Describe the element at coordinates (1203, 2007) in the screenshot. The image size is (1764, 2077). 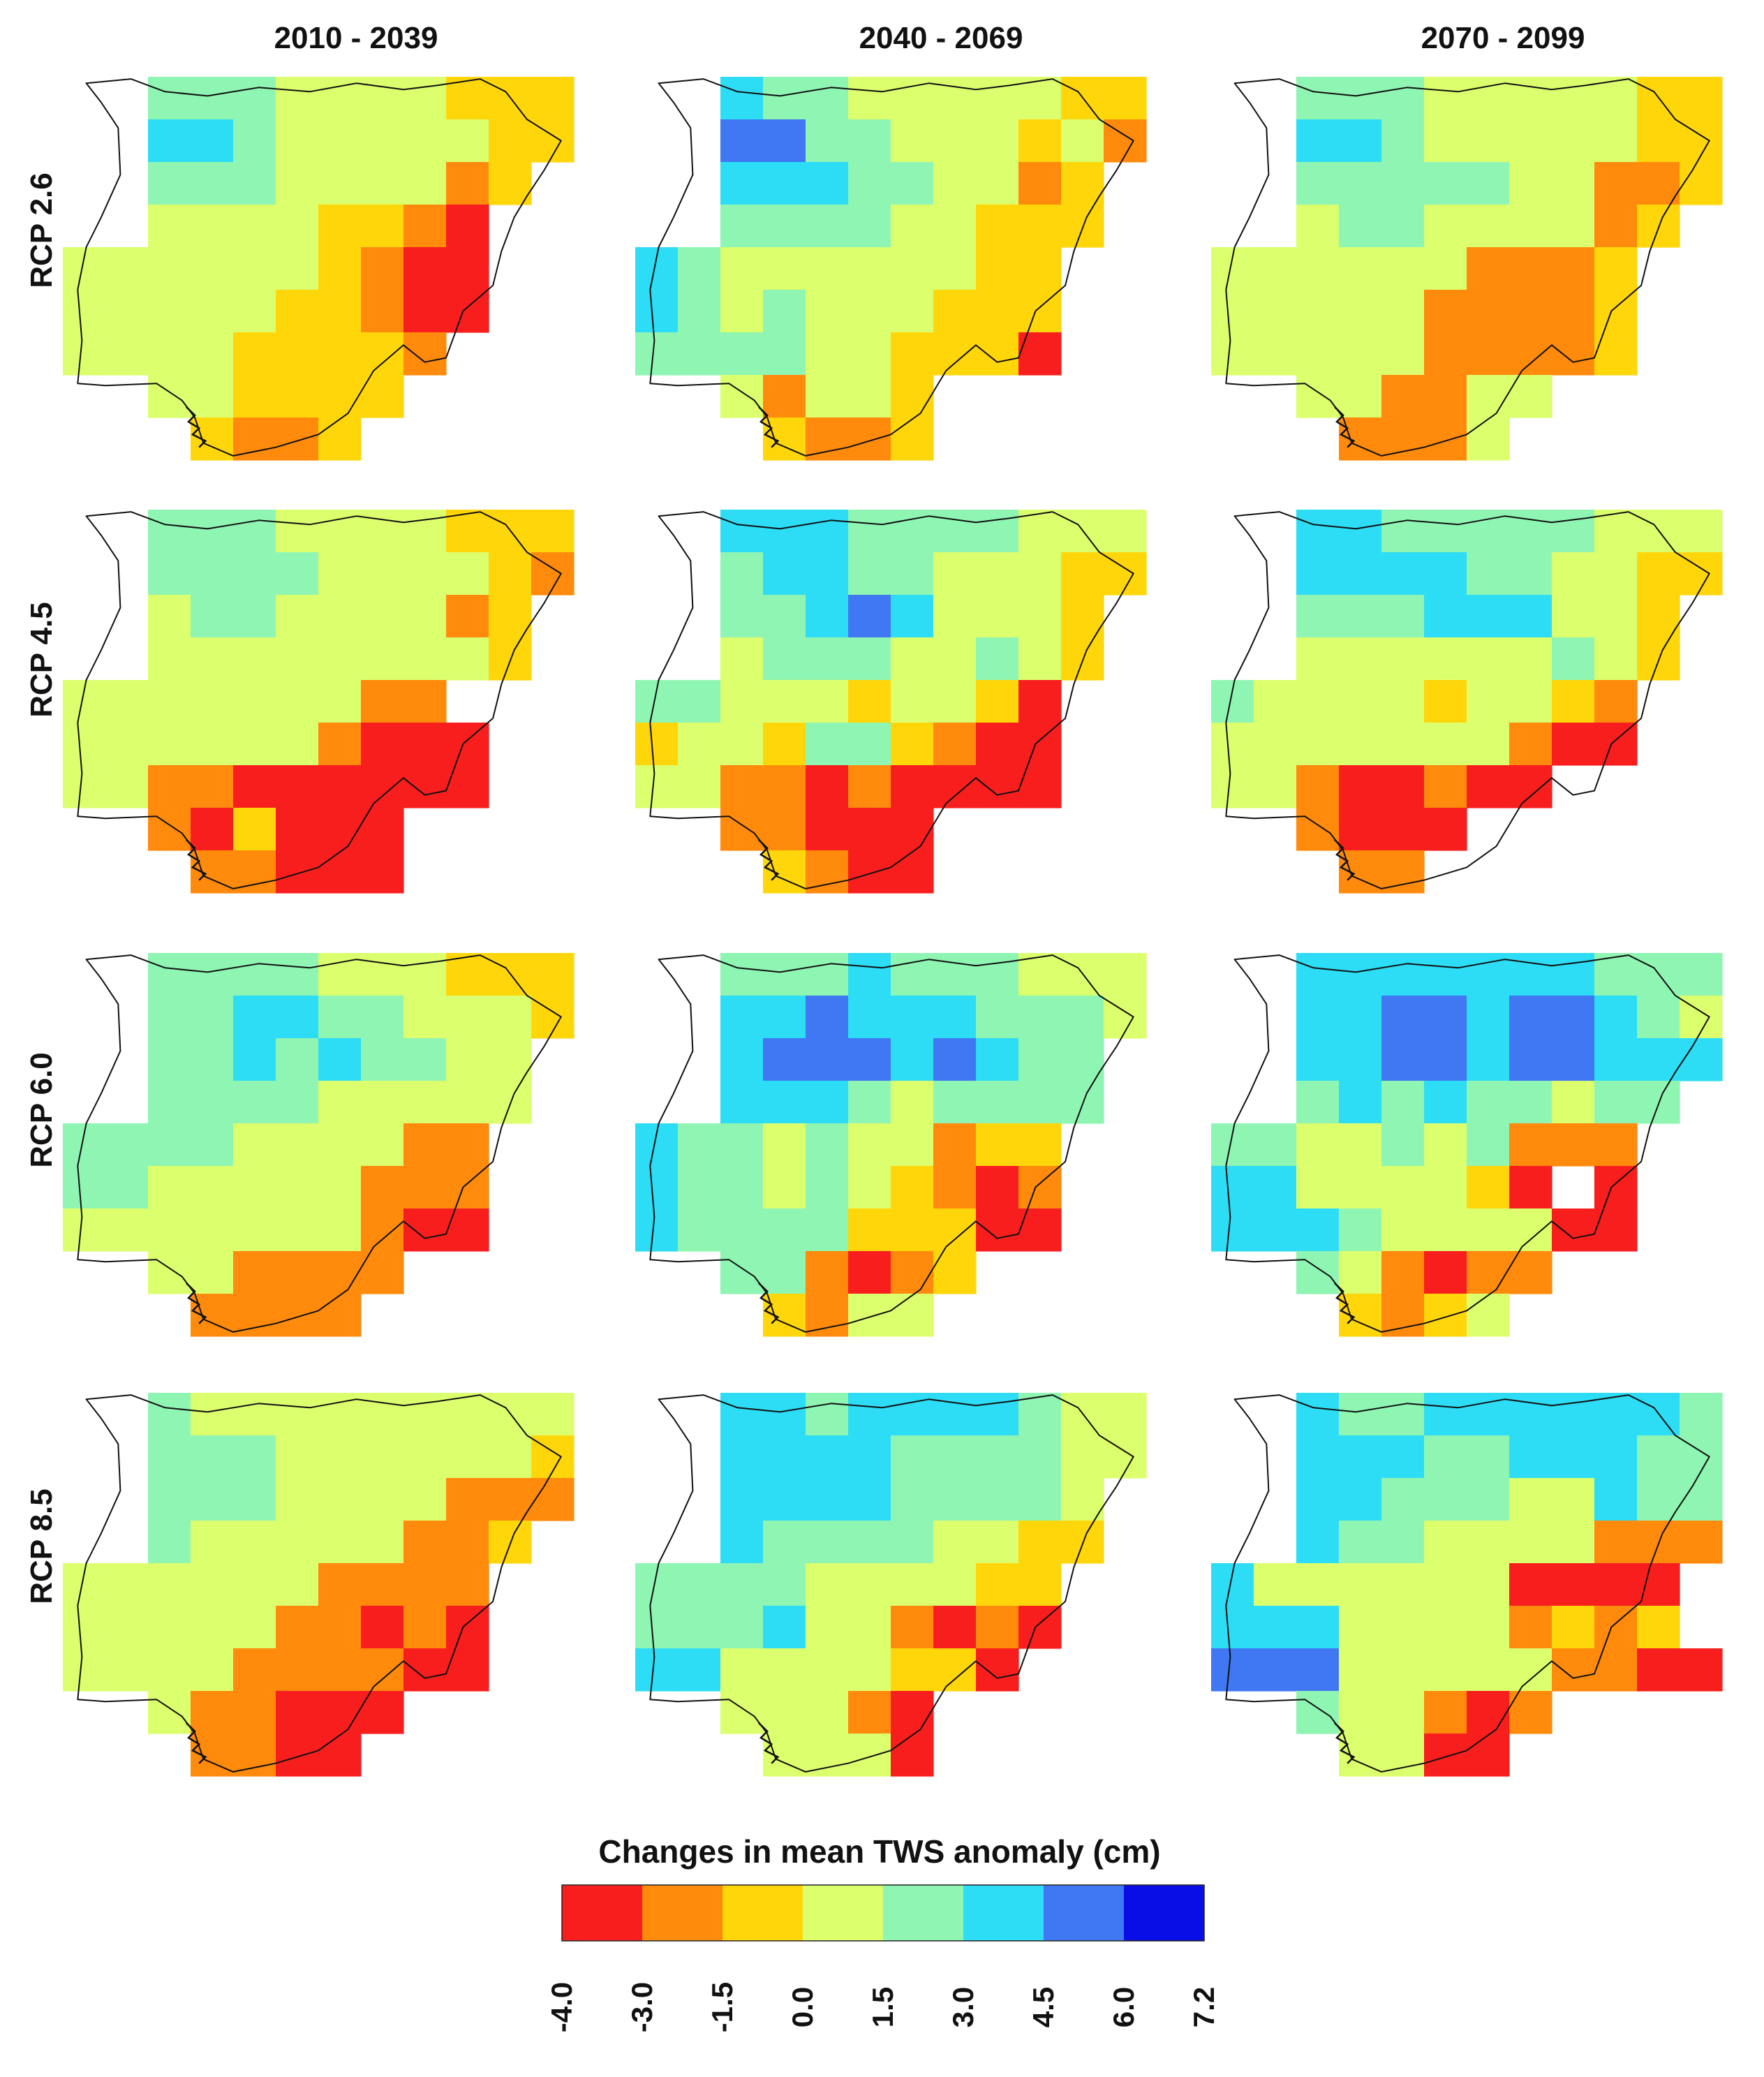
I see `legend-tick: 7.2` at that location.